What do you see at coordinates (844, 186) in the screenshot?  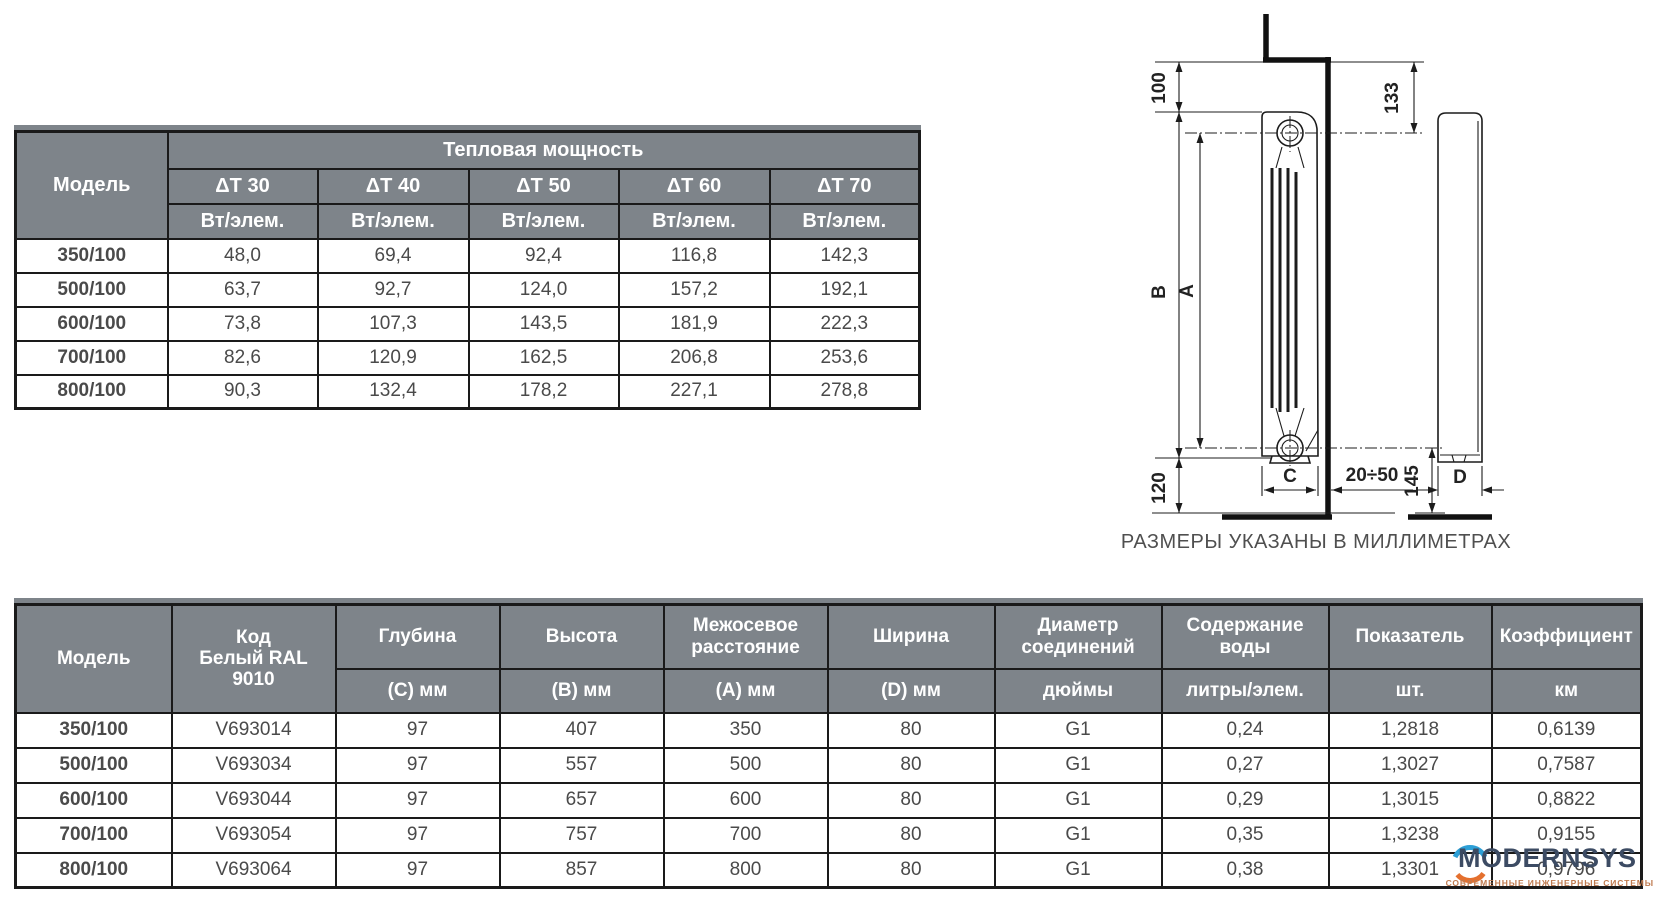 I see `dt-header: ΔT 70` at bounding box center [844, 186].